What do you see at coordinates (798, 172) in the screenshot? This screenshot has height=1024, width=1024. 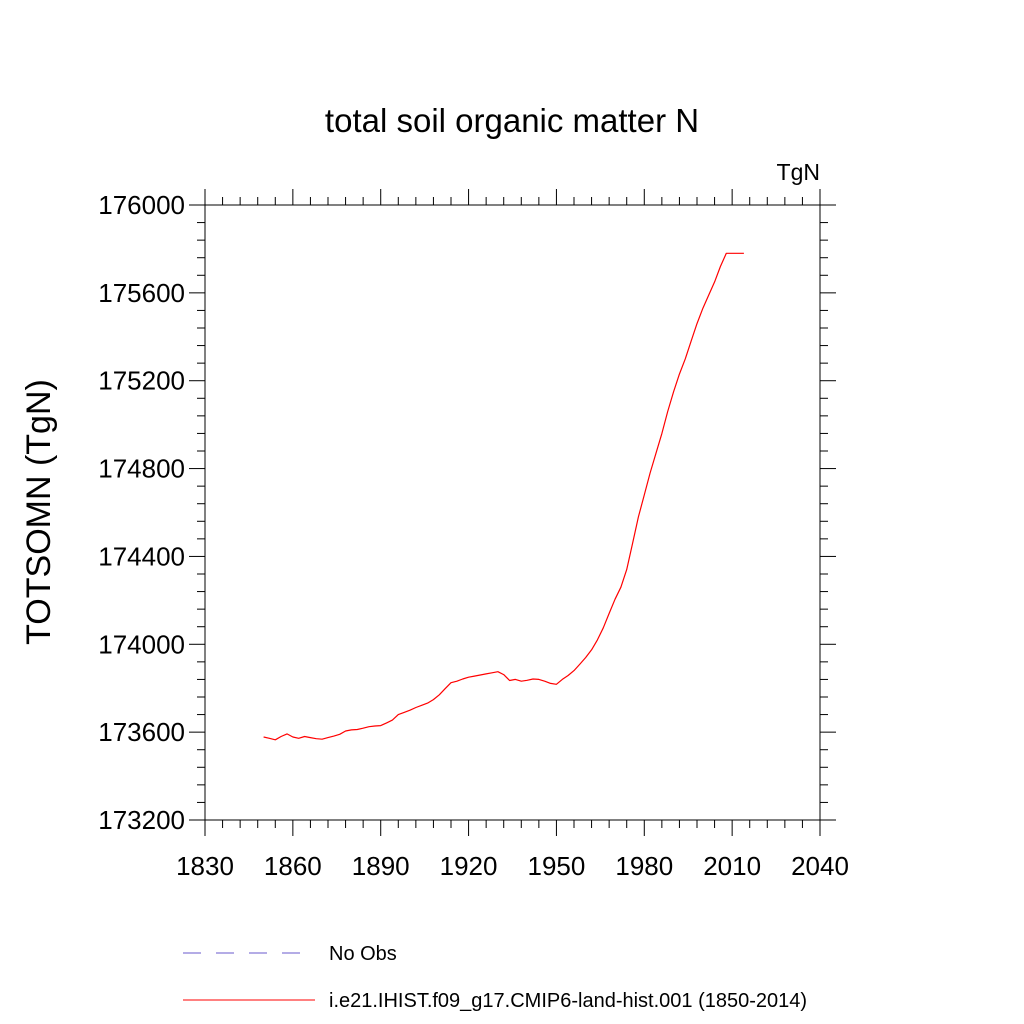 I see `units-label: TgN` at bounding box center [798, 172].